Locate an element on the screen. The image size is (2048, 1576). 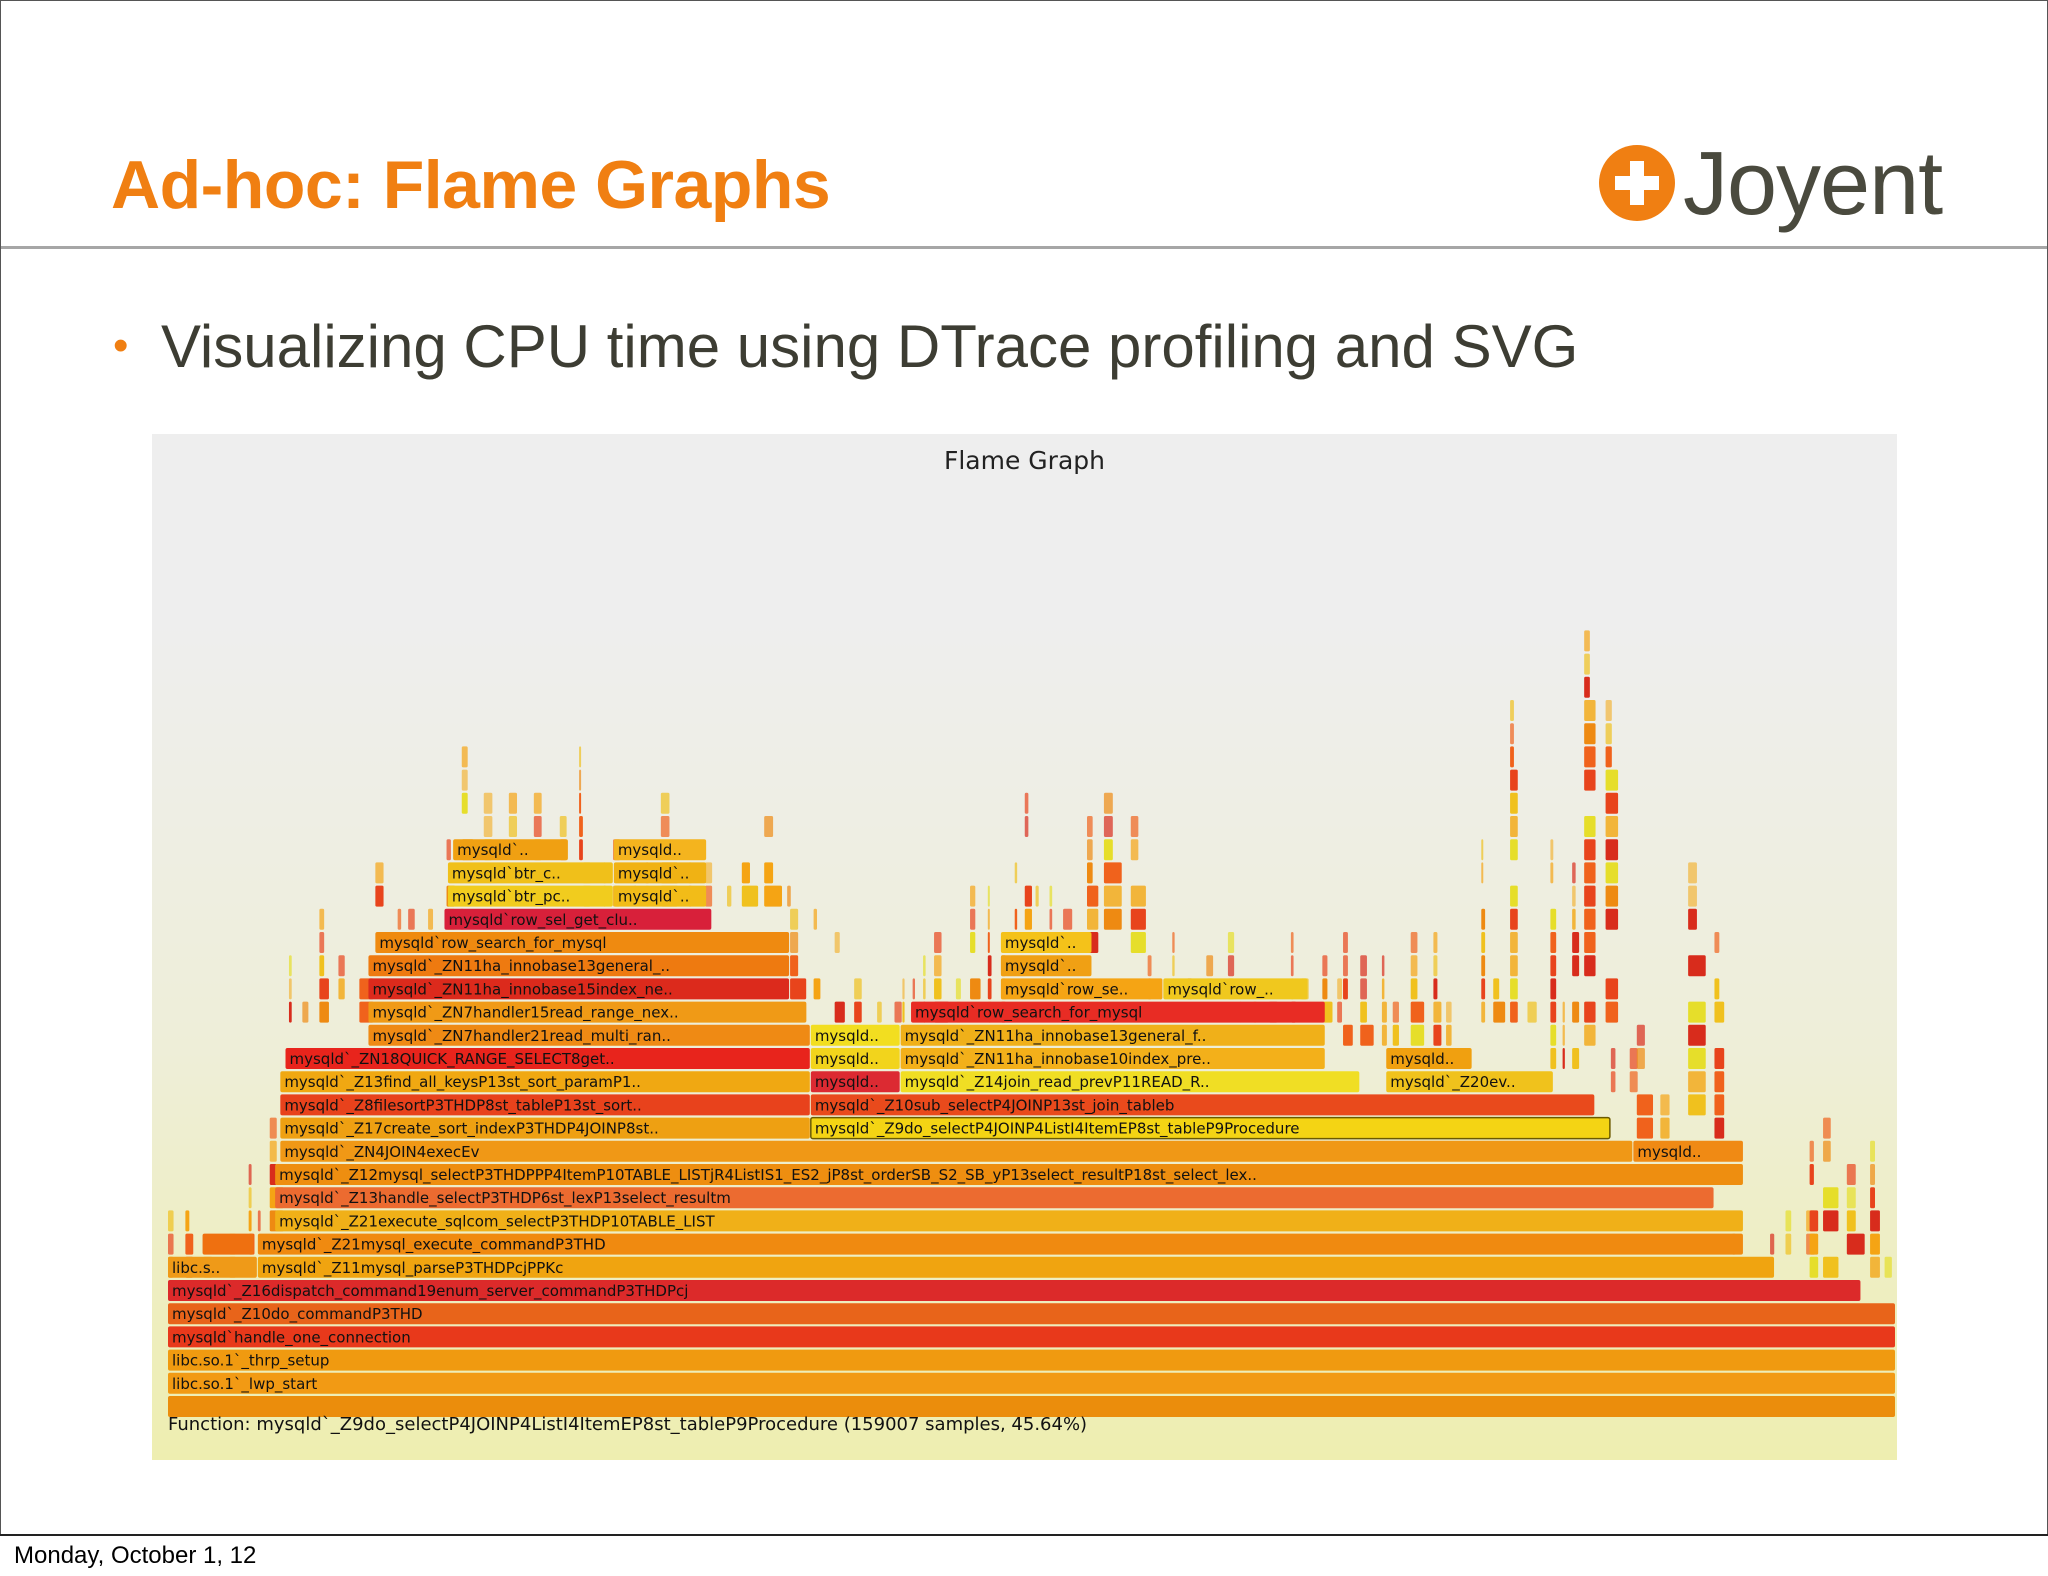
flame-frame is located at coordinates (1031, 1406).